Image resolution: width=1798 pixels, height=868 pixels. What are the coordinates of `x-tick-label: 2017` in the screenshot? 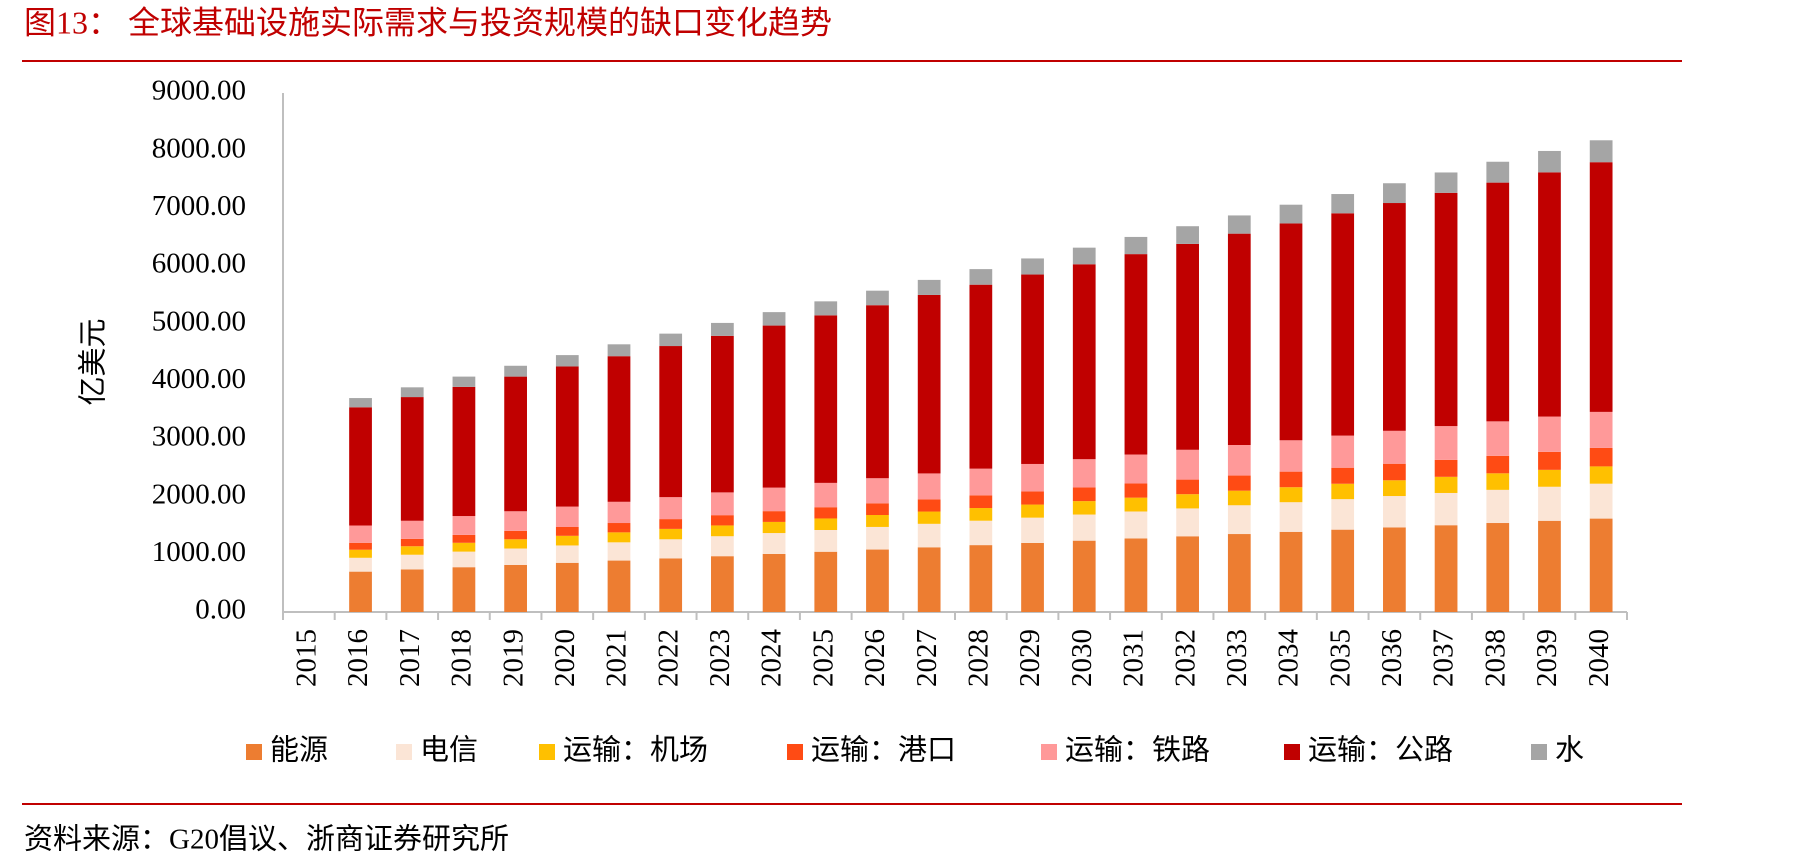 It's located at (410, 658).